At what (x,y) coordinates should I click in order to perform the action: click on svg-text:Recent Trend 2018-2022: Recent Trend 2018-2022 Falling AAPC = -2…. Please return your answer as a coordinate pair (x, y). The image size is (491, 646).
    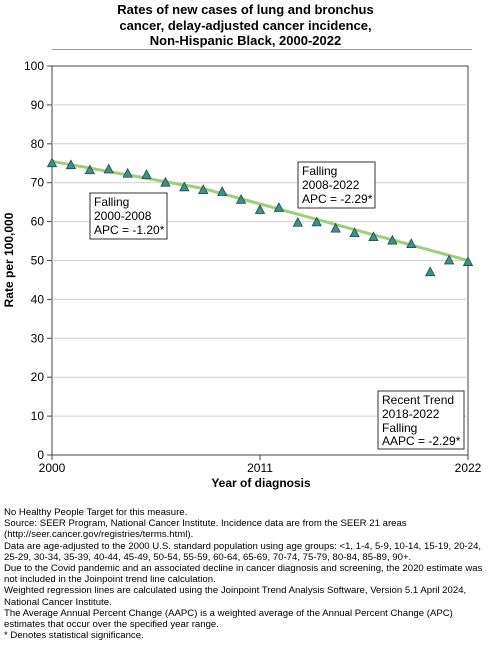
    Looking at the image, I should click on (421, 420).